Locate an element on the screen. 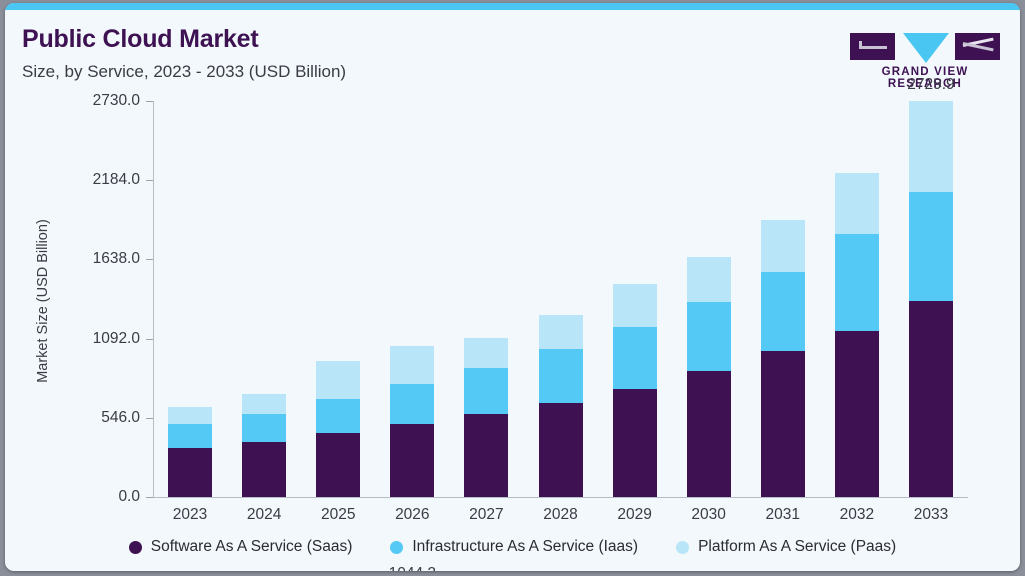  bar-segment-2029-s1 is located at coordinates (634, 357).